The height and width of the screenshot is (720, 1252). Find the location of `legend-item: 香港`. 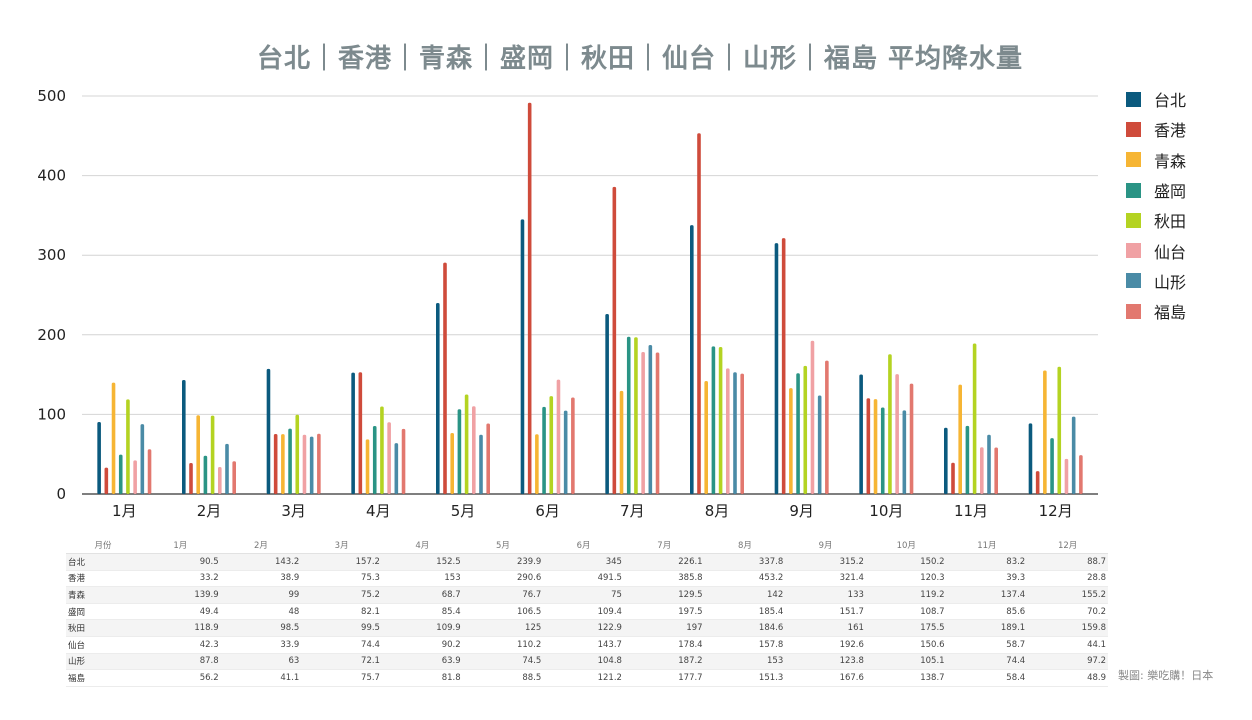

legend-item: 香港 is located at coordinates (1156, 129).